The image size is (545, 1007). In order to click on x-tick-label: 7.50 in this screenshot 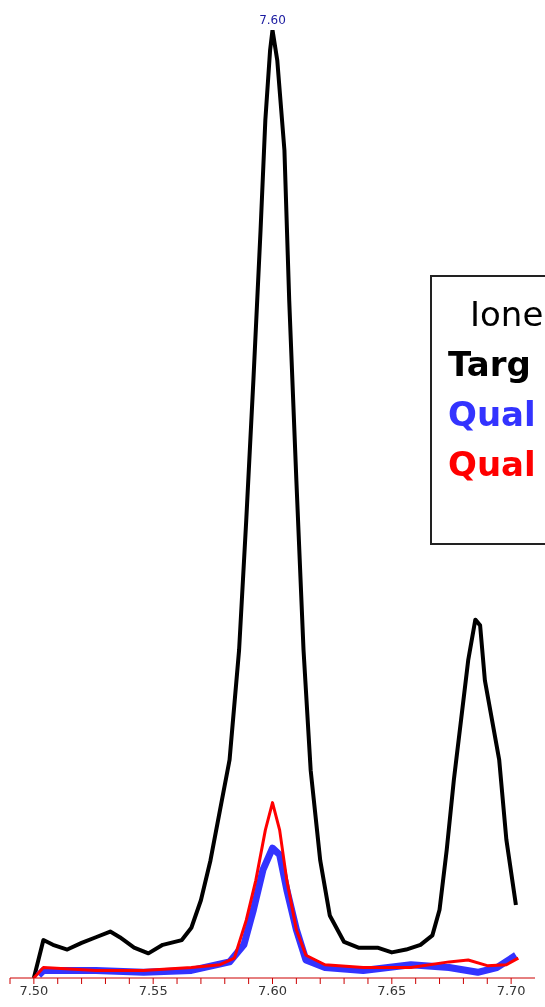, I will do `click(34, 991)`.